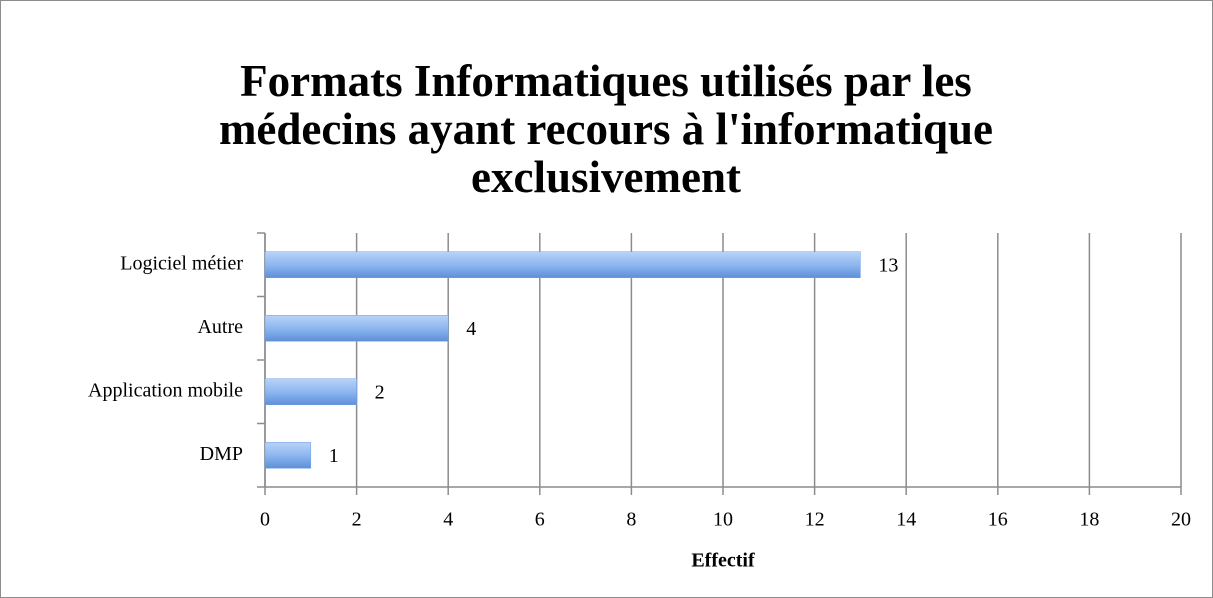 The image size is (1213, 598). Describe the element at coordinates (1181, 520) in the screenshot. I see `x-tick-label: 20` at that location.